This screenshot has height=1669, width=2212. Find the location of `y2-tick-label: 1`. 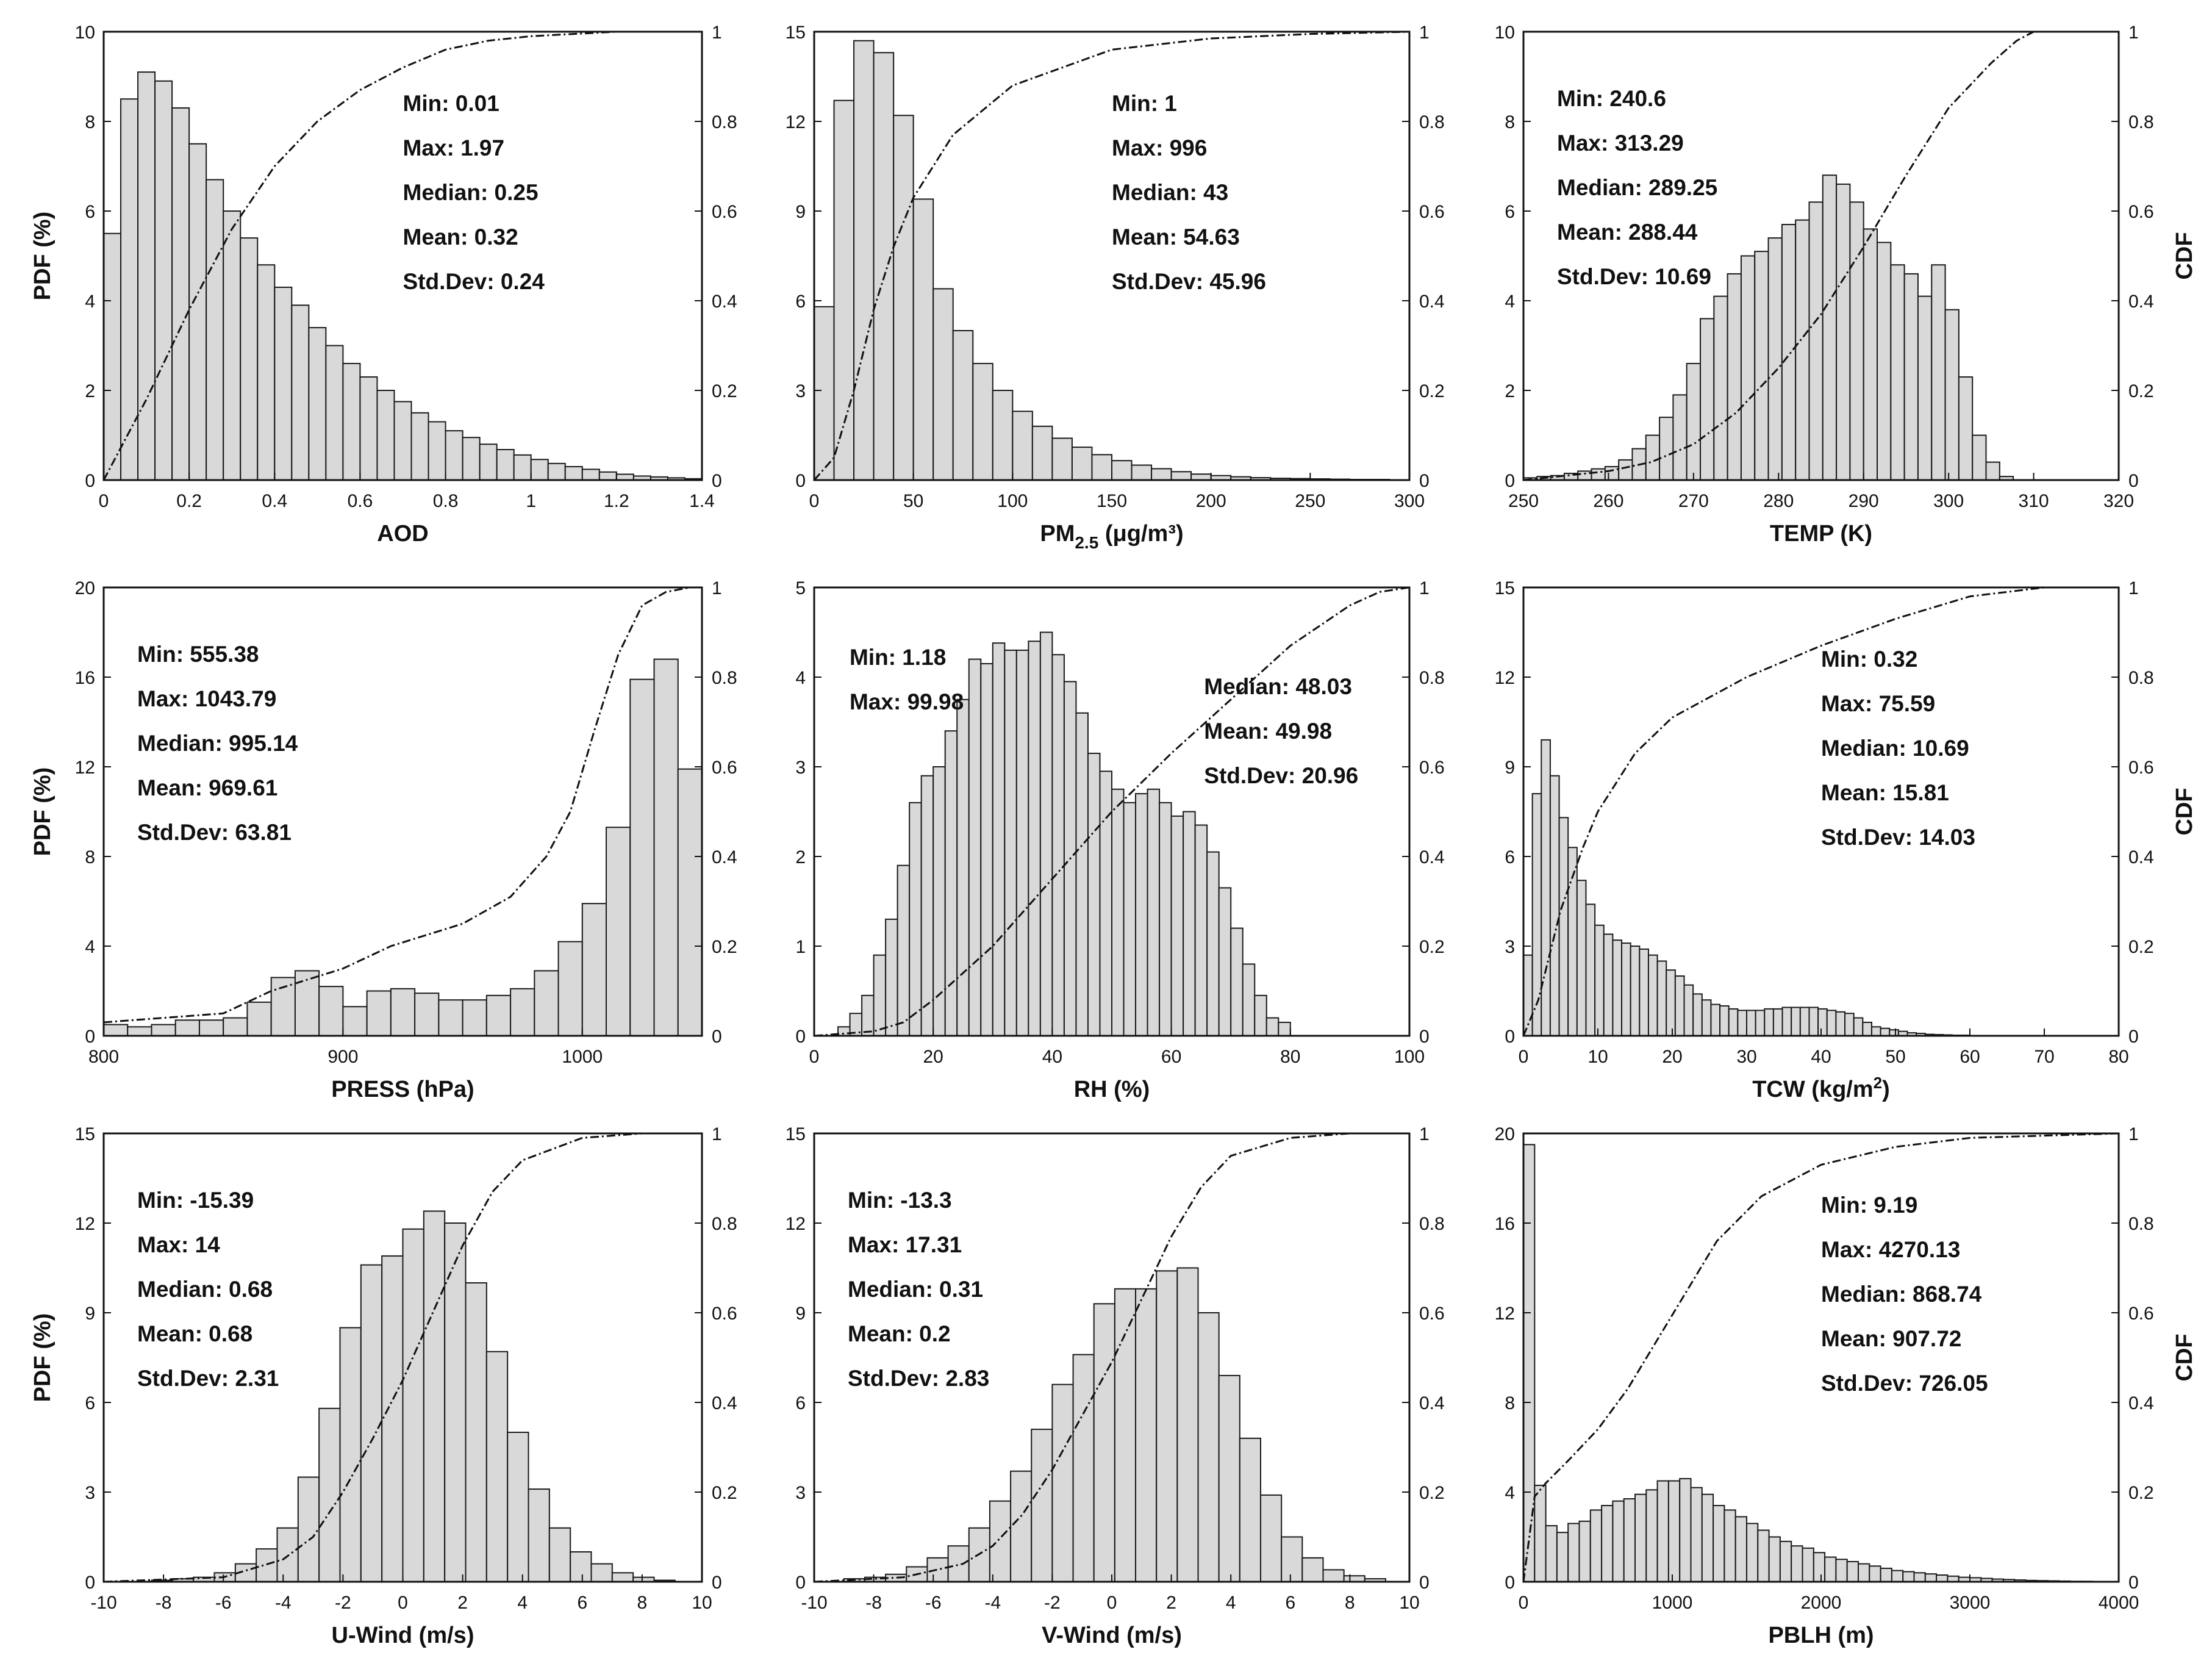

y2-tick-label: 1 is located at coordinates (717, 1134).